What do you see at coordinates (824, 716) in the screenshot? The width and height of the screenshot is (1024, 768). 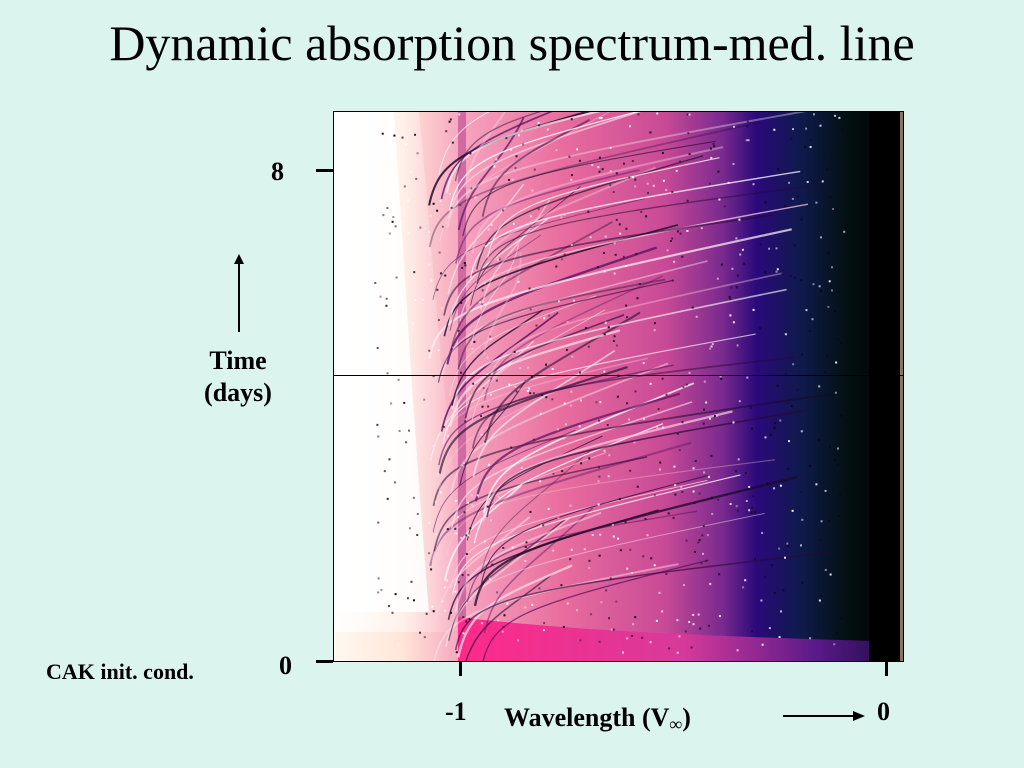 I see `arrow-right-icon` at bounding box center [824, 716].